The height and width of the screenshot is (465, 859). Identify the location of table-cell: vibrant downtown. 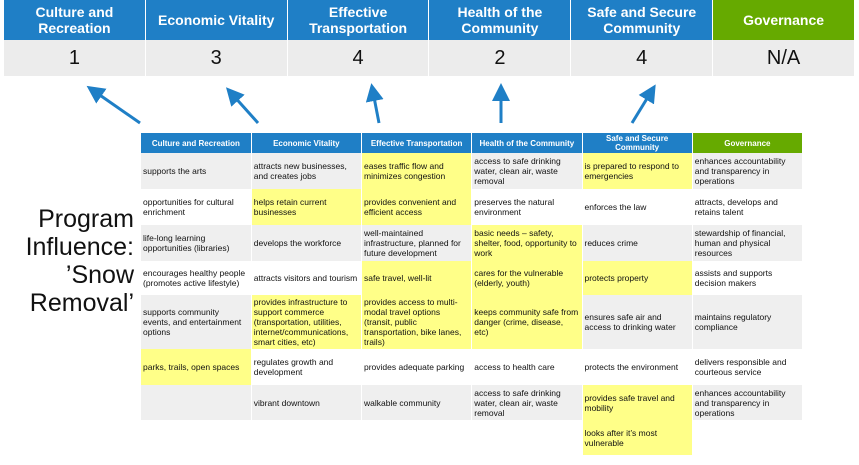
(307, 402).